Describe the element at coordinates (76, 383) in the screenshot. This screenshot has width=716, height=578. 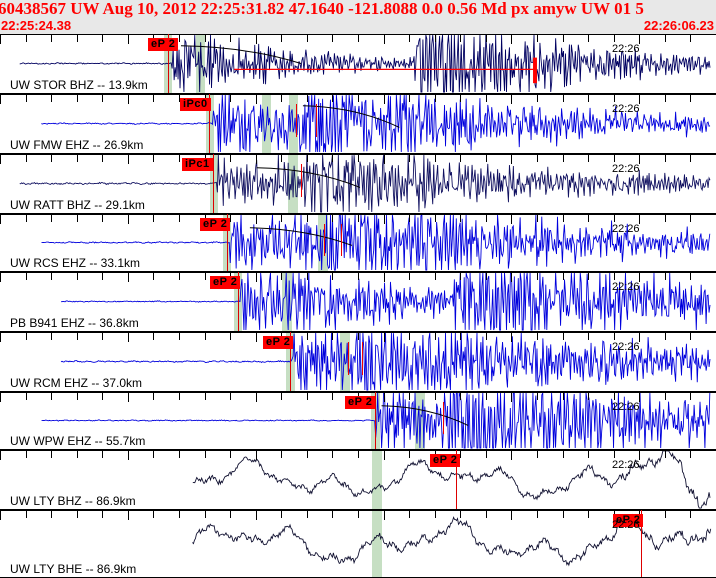
I see `station-channel-label: UW RCM EHZ -- 37.0km` at that location.